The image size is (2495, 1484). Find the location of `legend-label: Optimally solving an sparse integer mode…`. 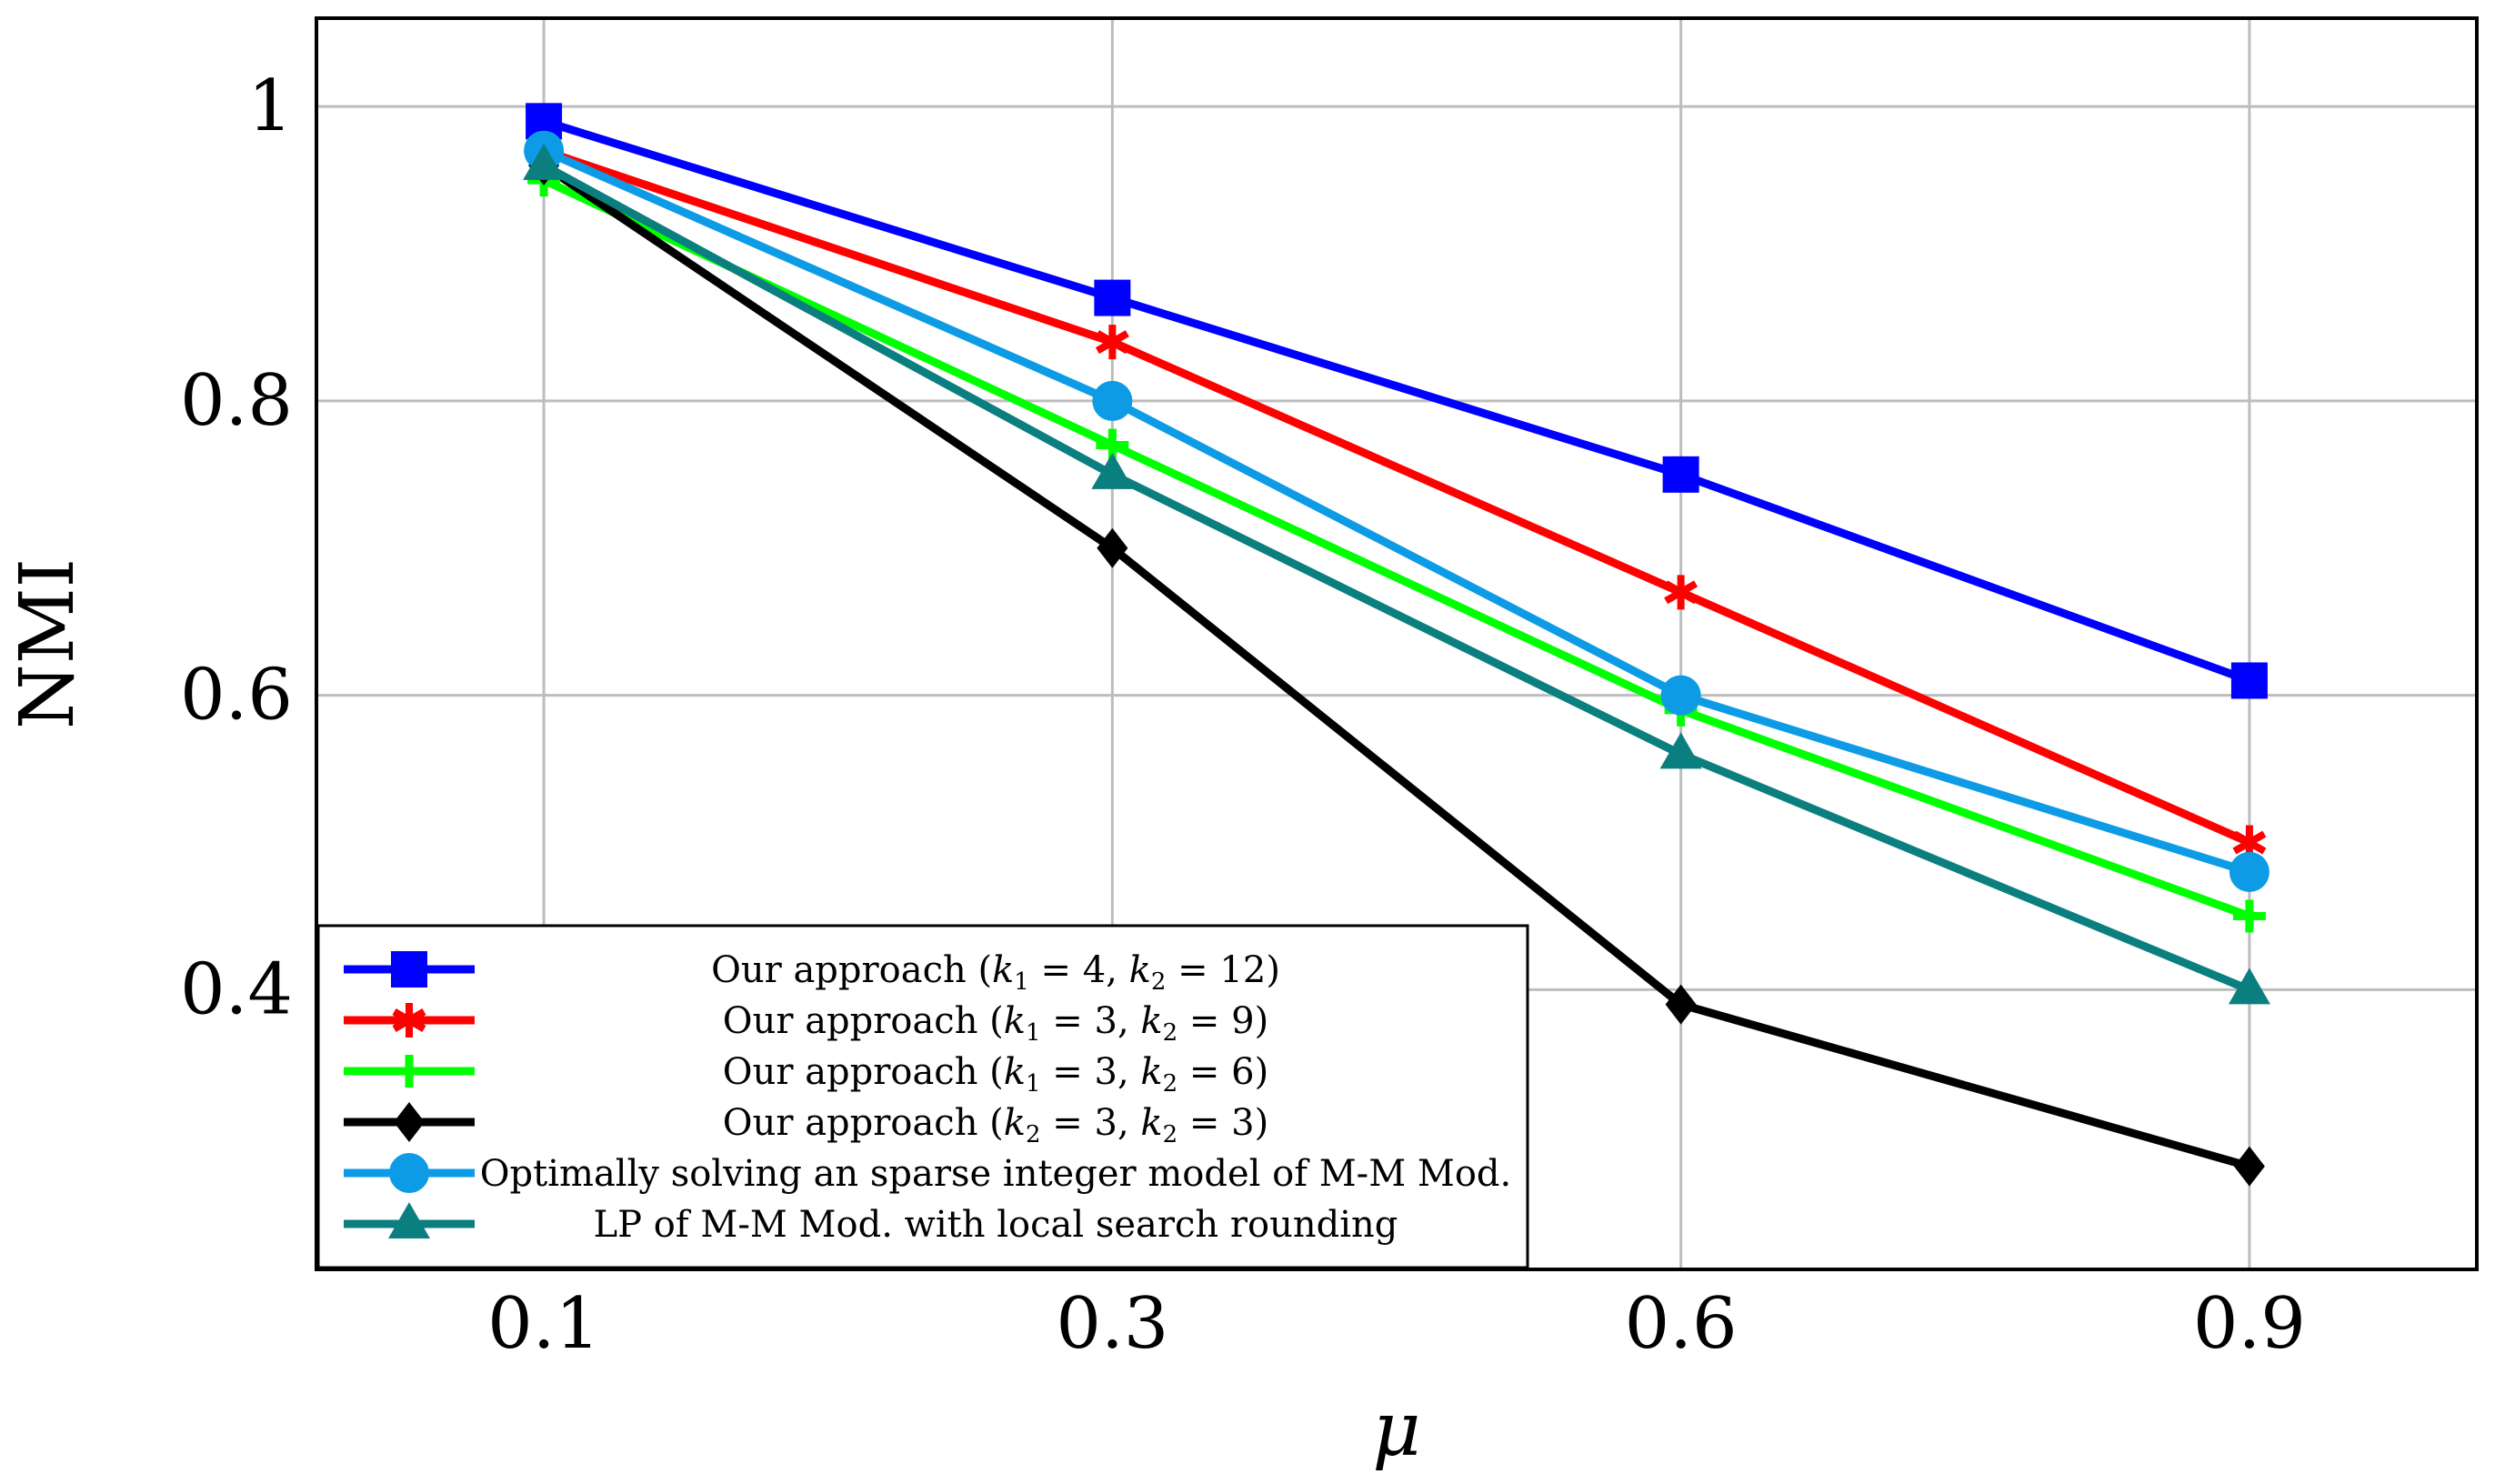

legend-label: Optimally solving an sparse integer mode… is located at coordinates (996, 1174).